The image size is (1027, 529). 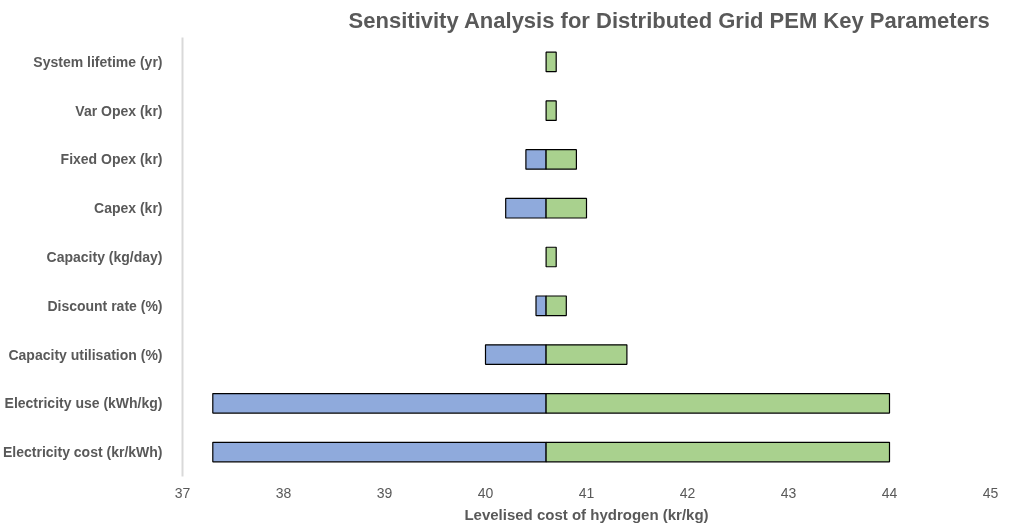 I want to click on y-tick-label: Discount rate (%), so click(x=105, y=305).